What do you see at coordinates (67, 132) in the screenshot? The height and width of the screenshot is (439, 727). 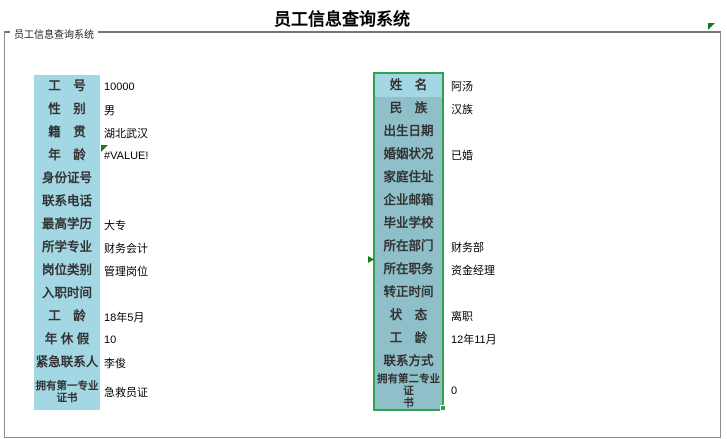 I see `label-cell-birthplace: 籍 贯` at bounding box center [67, 132].